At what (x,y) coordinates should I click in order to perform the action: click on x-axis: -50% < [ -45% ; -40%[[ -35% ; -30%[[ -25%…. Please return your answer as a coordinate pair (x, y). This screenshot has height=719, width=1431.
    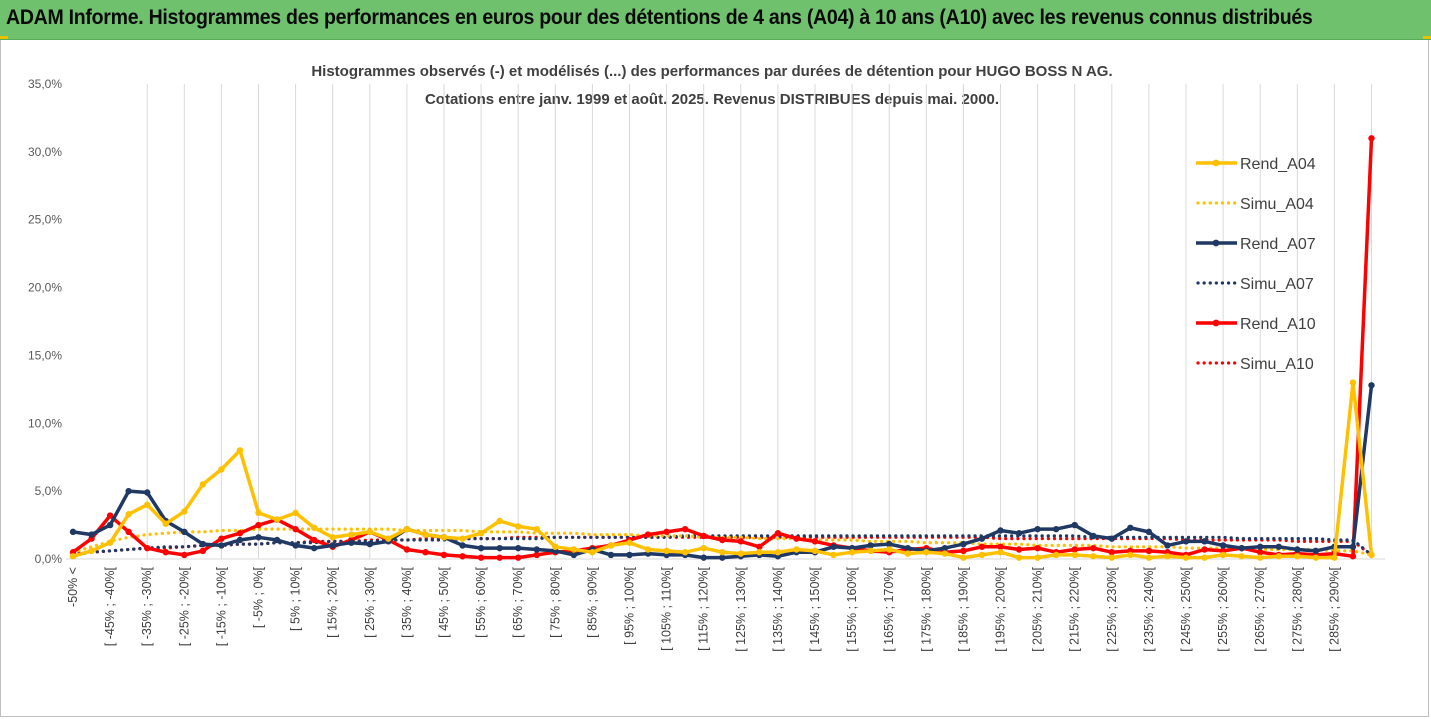
    Looking at the image, I should click on (725, 605).